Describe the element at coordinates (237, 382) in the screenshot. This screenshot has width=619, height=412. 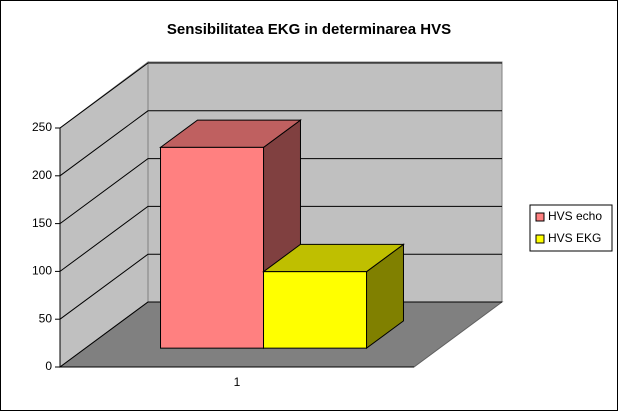
I see `x-tick-label: 1` at that location.